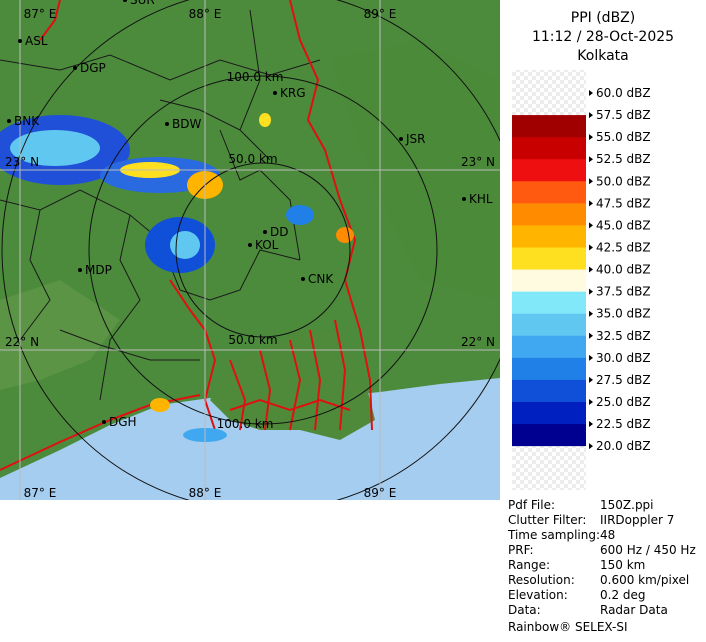  What do you see at coordinates (627, 505) in the screenshot?
I see `info-value: 150Z.ppi` at bounding box center [627, 505].